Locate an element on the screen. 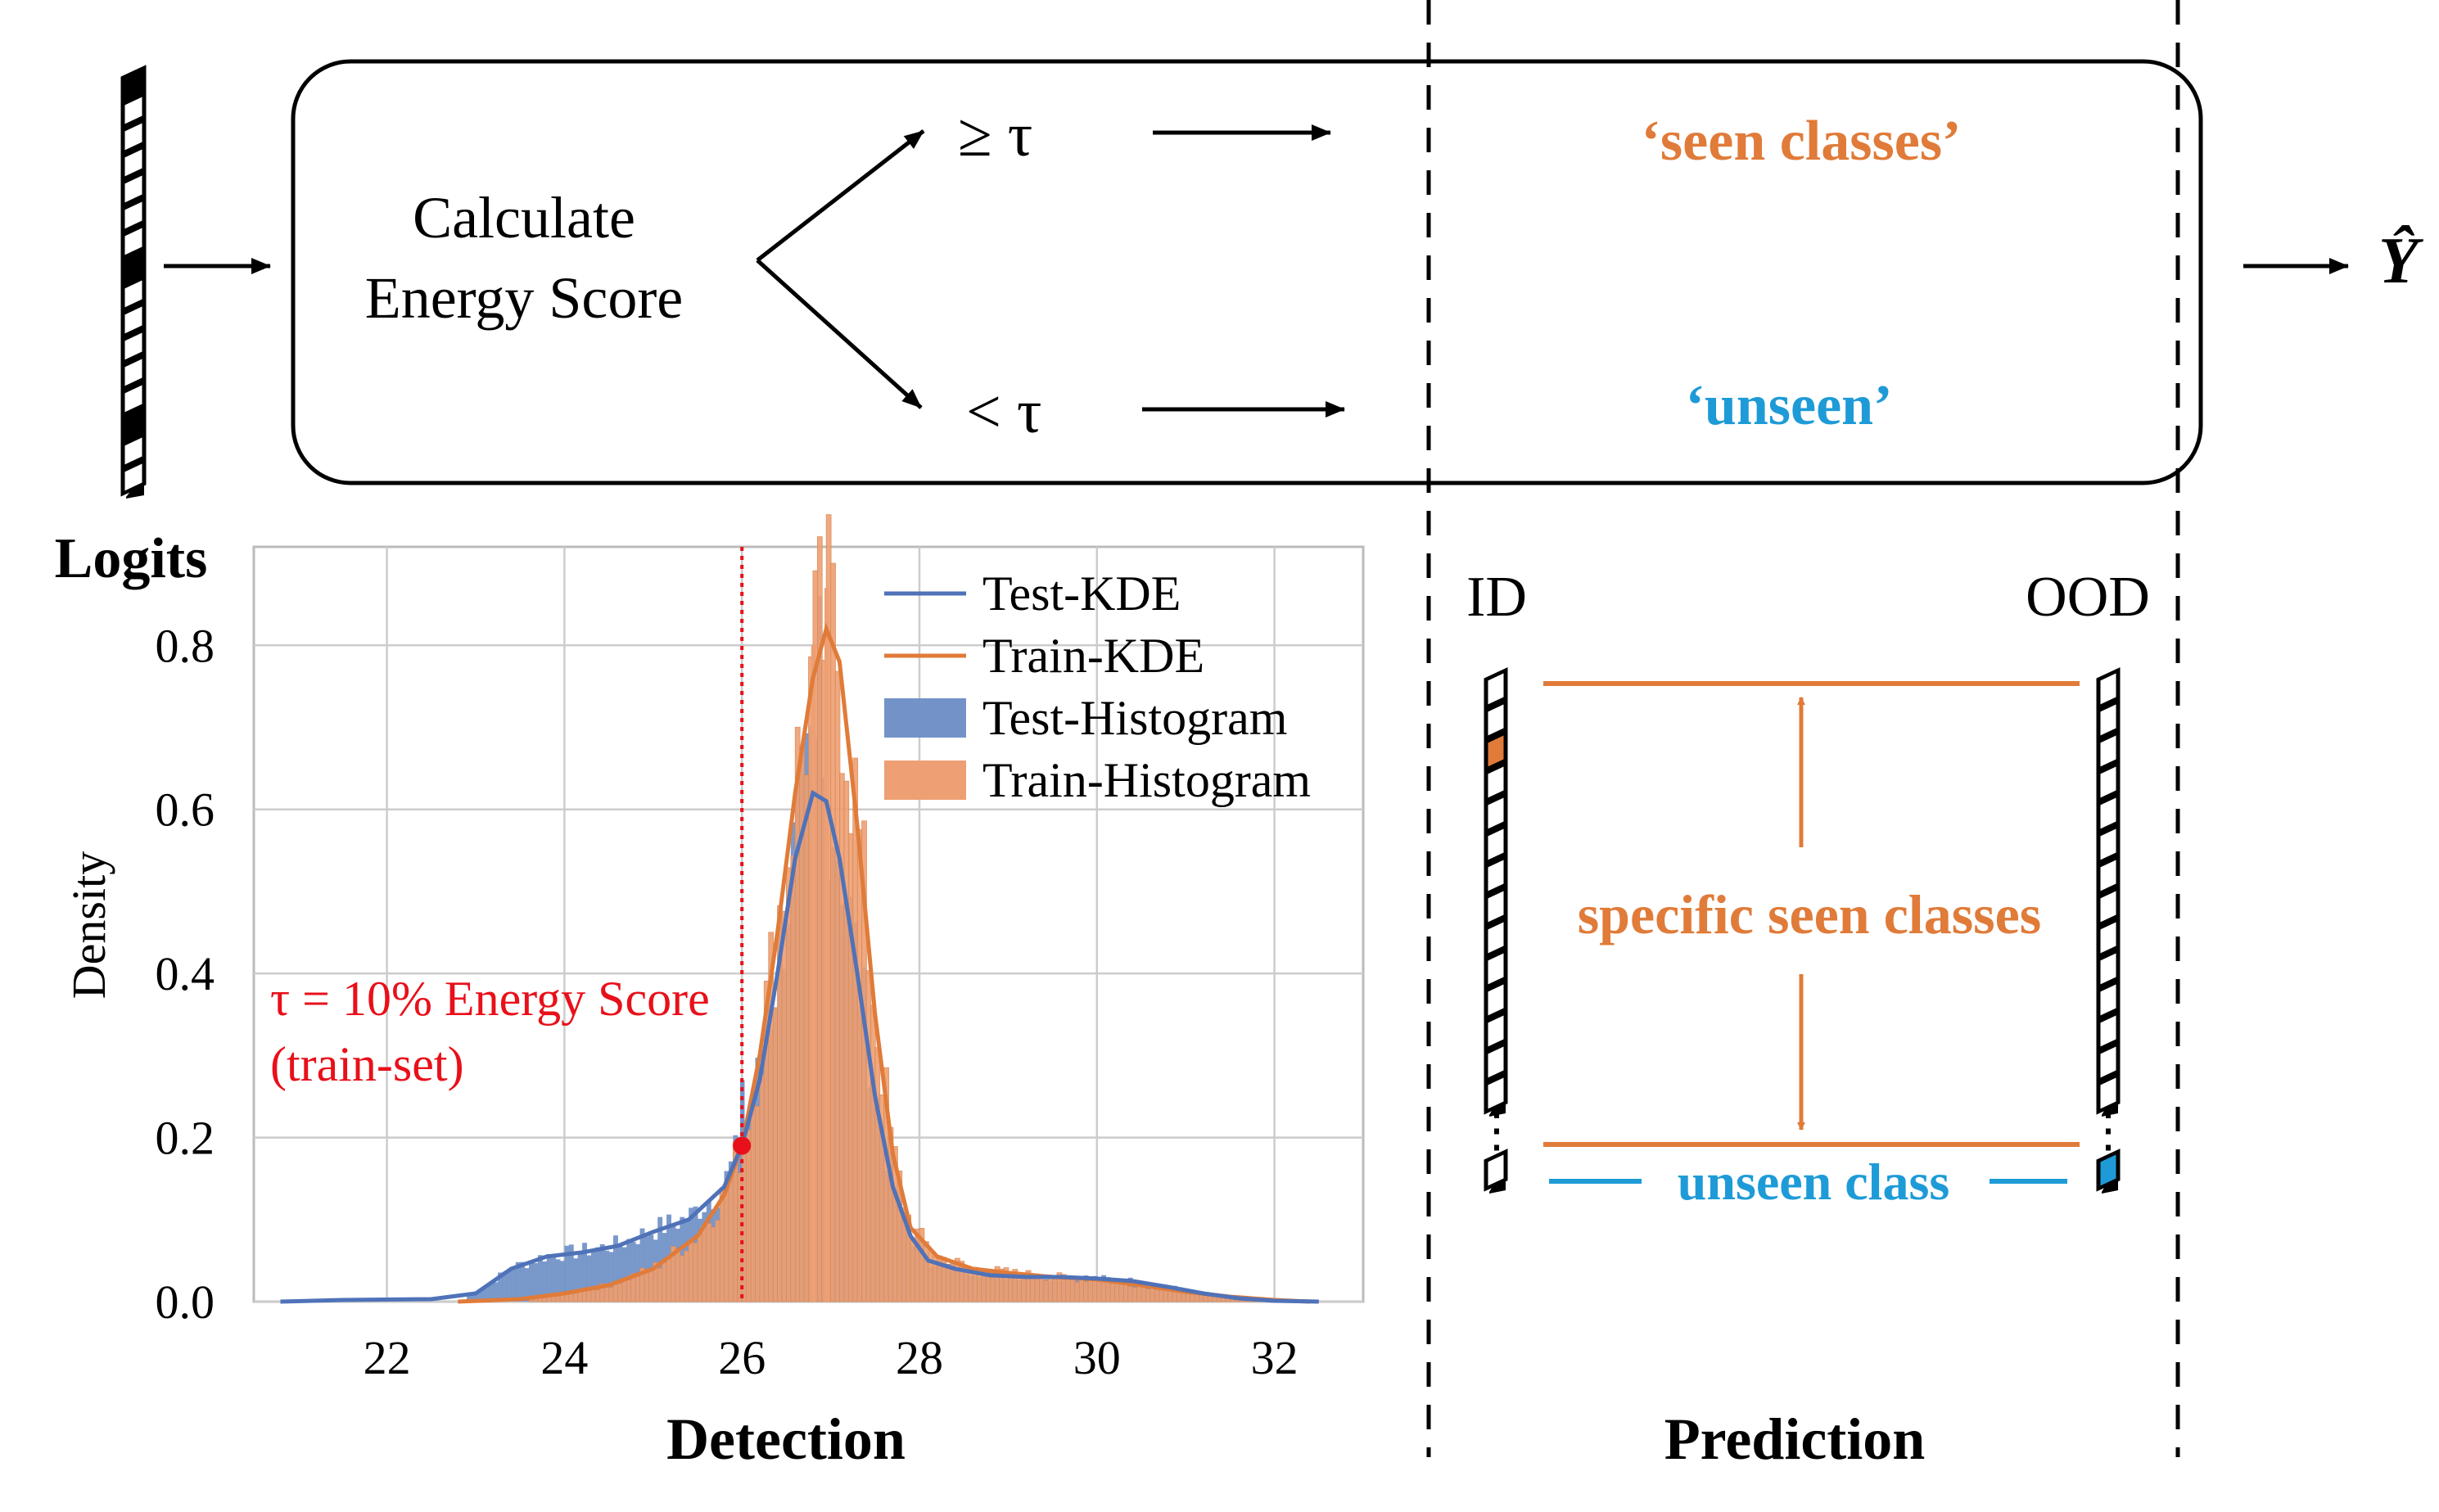  train-histogram-bar is located at coordinates (814, 973).